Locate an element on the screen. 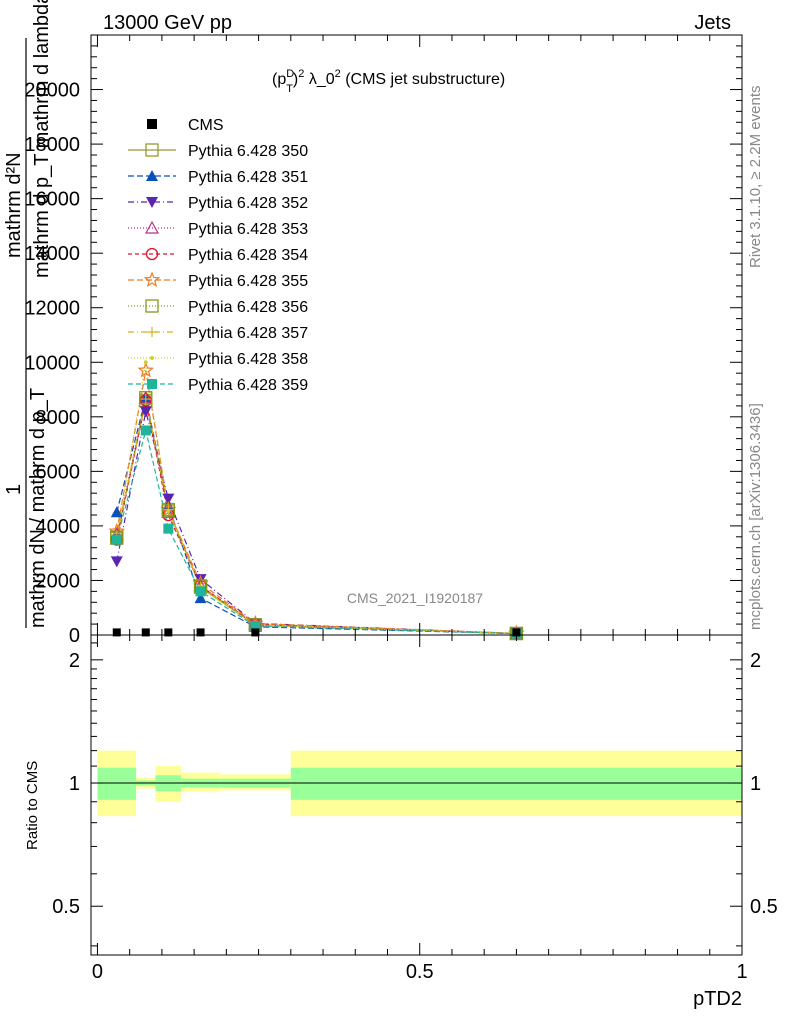 The height and width of the screenshot is (1024, 786). ratio-ytick-label-right: 2 is located at coordinates (755, 661).